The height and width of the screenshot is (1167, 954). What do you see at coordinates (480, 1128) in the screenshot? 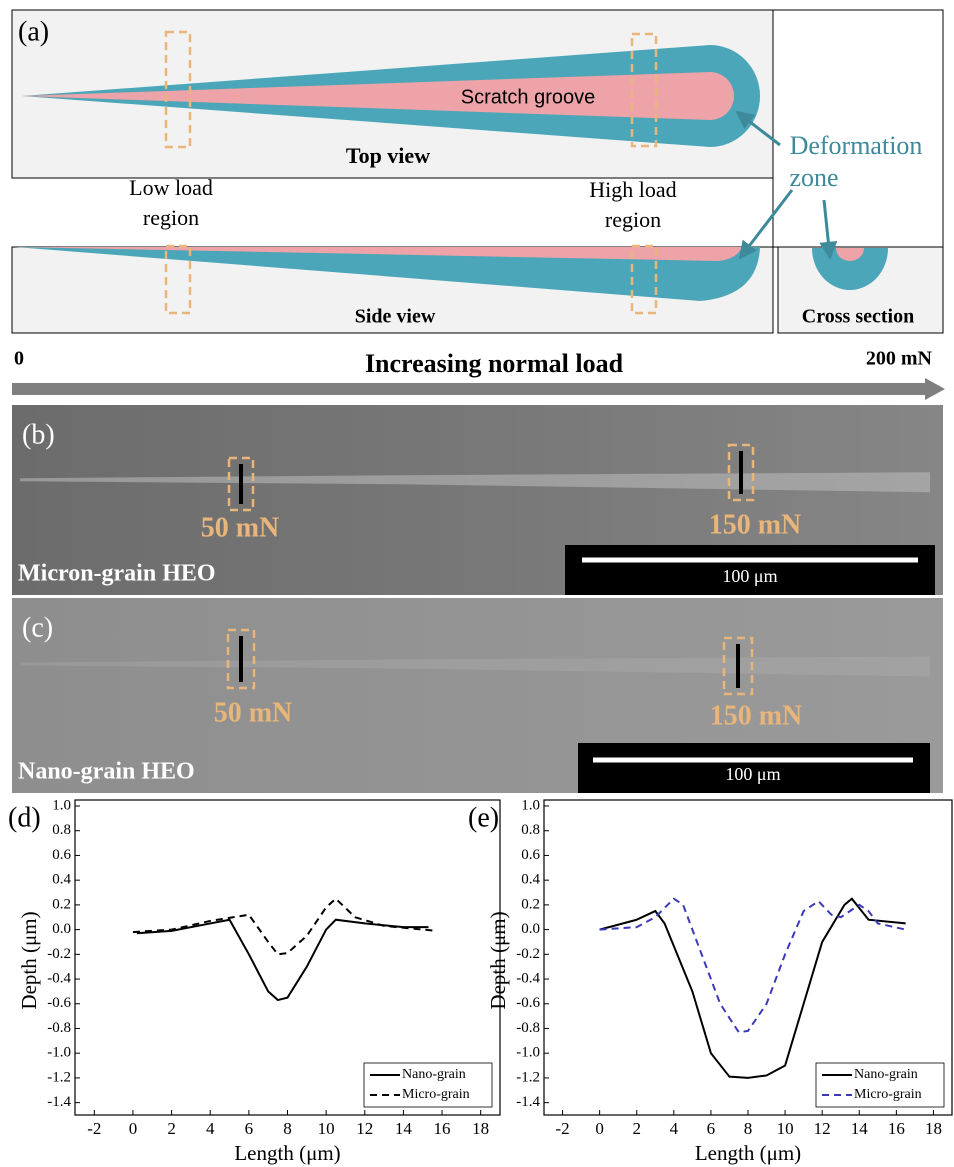
I see `x-tick-label: 18` at bounding box center [480, 1128].